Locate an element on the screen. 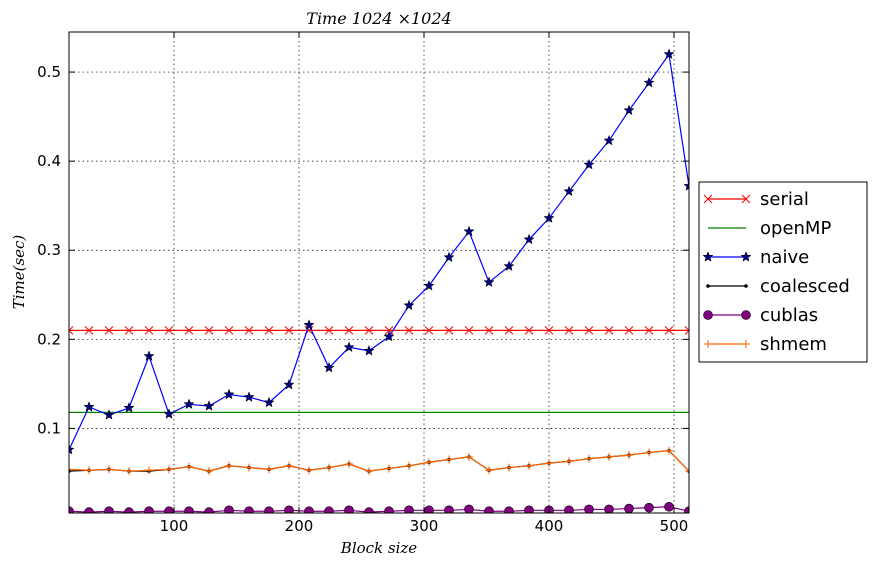  chart-title: Time 1024 ×1024 is located at coordinates (378, 18).